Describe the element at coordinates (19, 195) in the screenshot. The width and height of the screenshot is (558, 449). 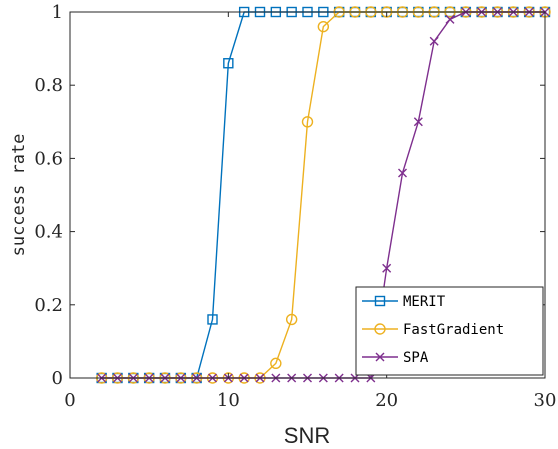
I see `y-axis-label: success rate` at that location.